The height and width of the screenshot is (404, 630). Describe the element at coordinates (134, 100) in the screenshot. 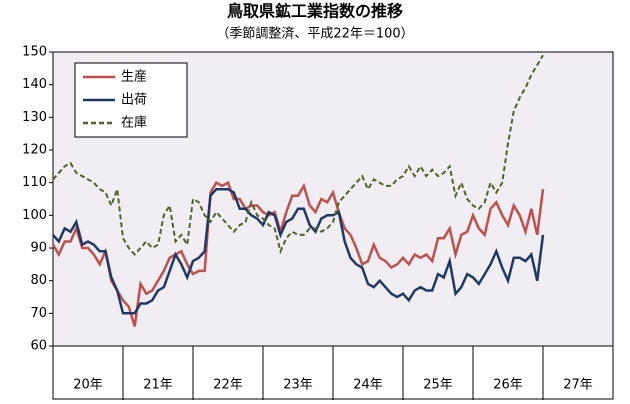

I see `legend-label: 出荷` at that location.